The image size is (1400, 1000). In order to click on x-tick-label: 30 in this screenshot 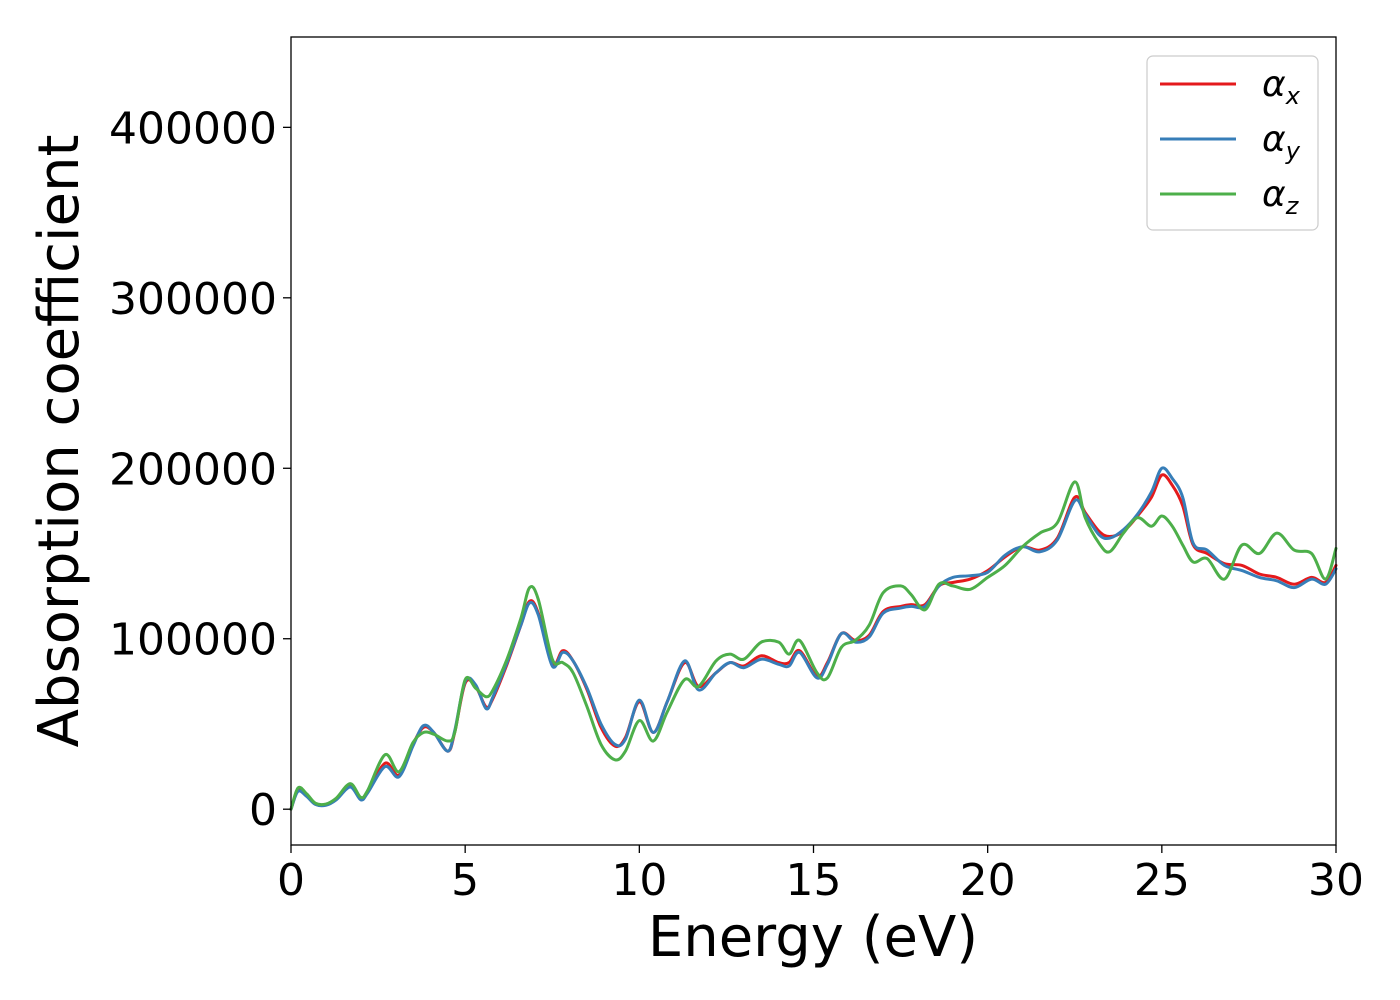, I will do `click(1336, 880)`.